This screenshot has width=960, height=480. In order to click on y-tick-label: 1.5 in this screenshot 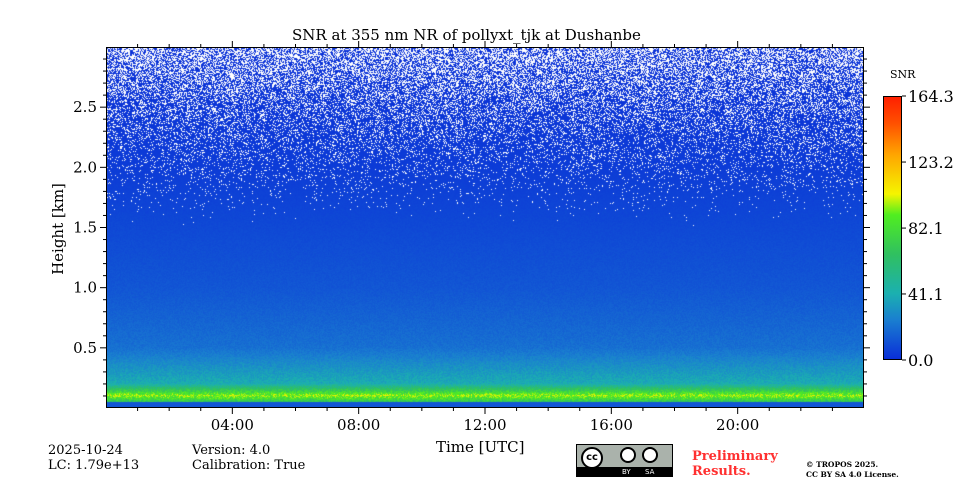, I will do `click(85, 228)`.